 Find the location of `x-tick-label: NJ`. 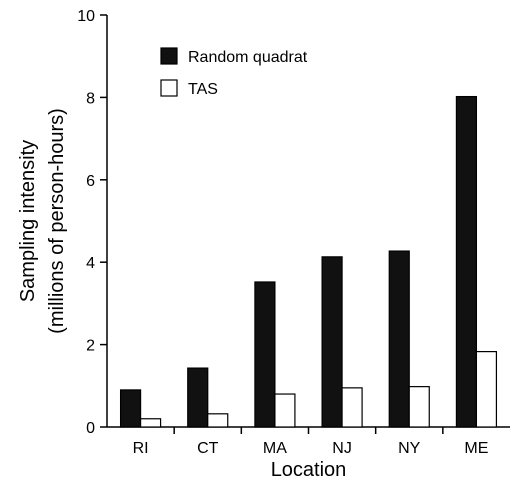

x-tick-label: NJ is located at coordinates (342, 448).